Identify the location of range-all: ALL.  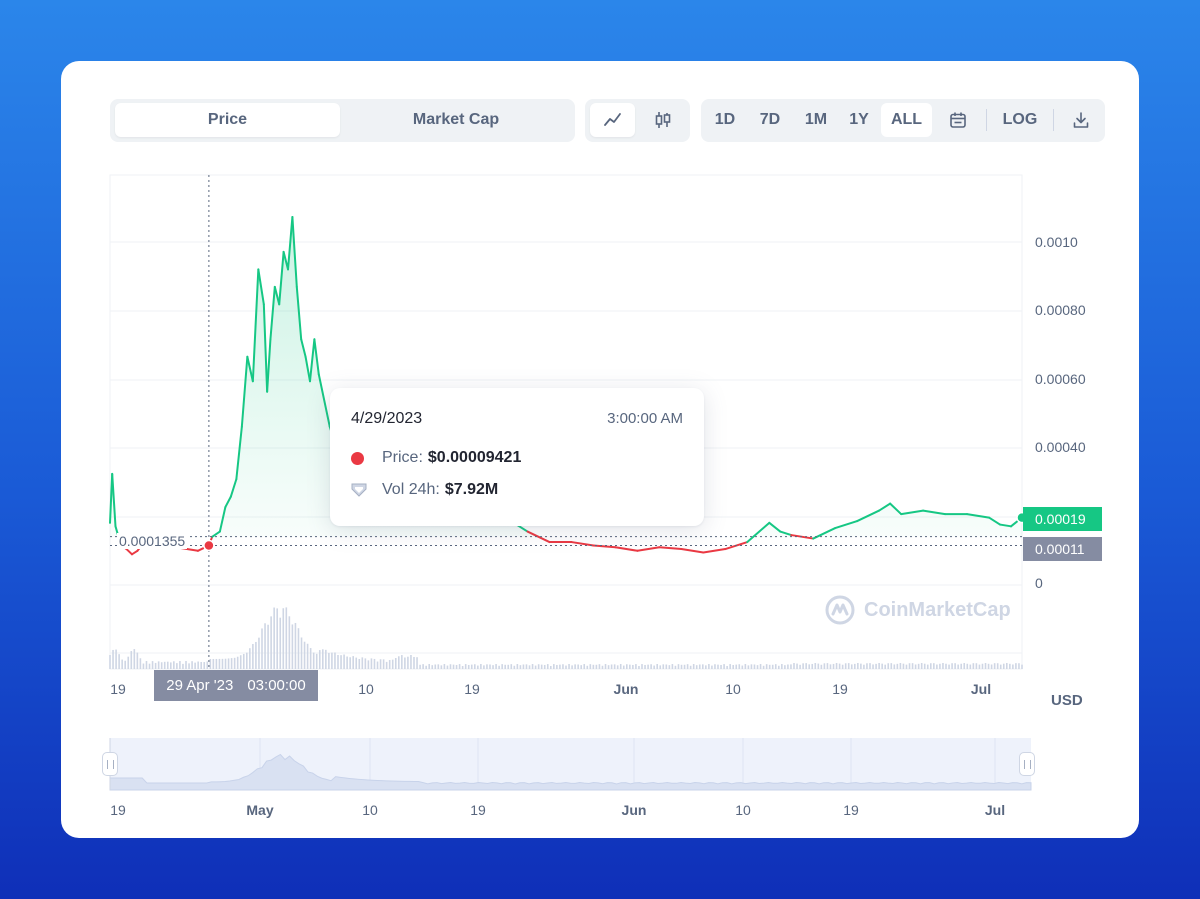
(906, 120).